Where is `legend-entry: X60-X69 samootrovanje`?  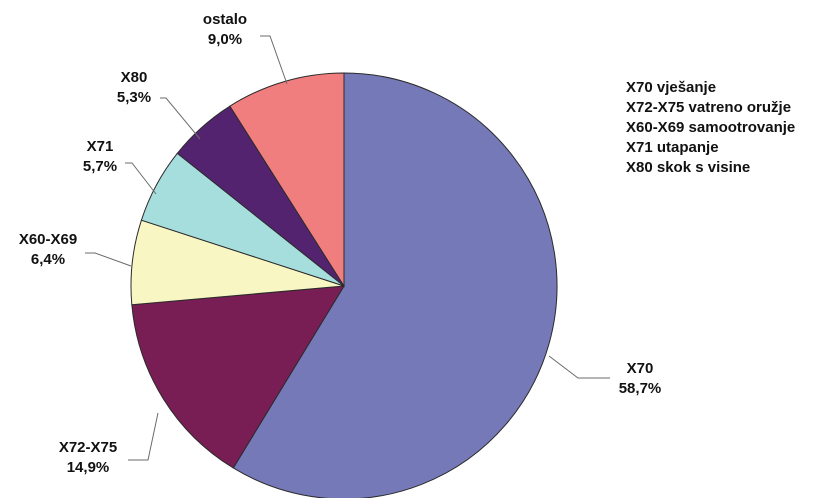 legend-entry: X60-X69 samootrovanje is located at coordinates (710, 127).